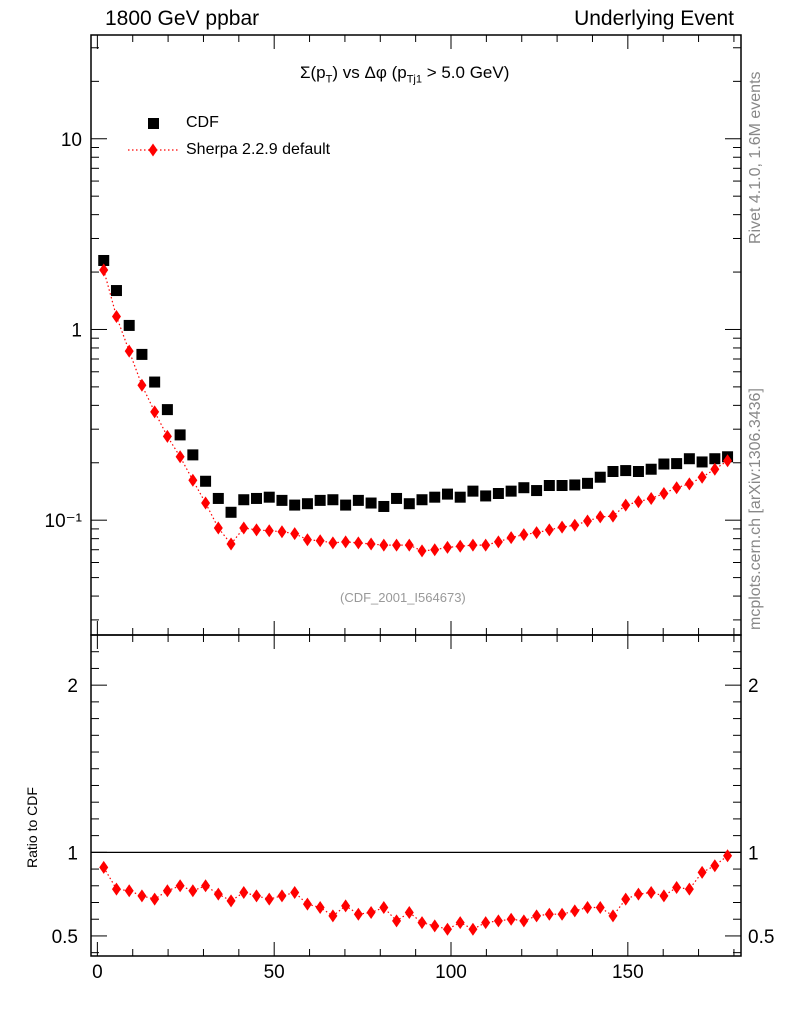 The height and width of the screenshot is (1024, 786). I want to click on x-tick-label-3: 150, so click(628, 972).